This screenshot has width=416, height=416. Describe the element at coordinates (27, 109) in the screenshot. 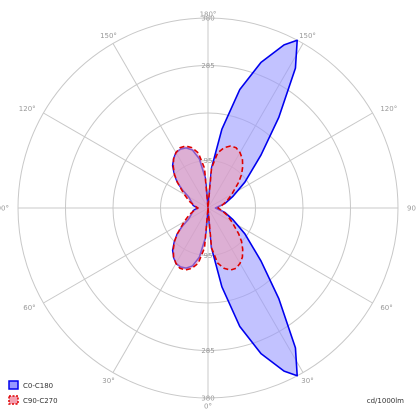

I see `angle-label-120-left: 120°` at that location.